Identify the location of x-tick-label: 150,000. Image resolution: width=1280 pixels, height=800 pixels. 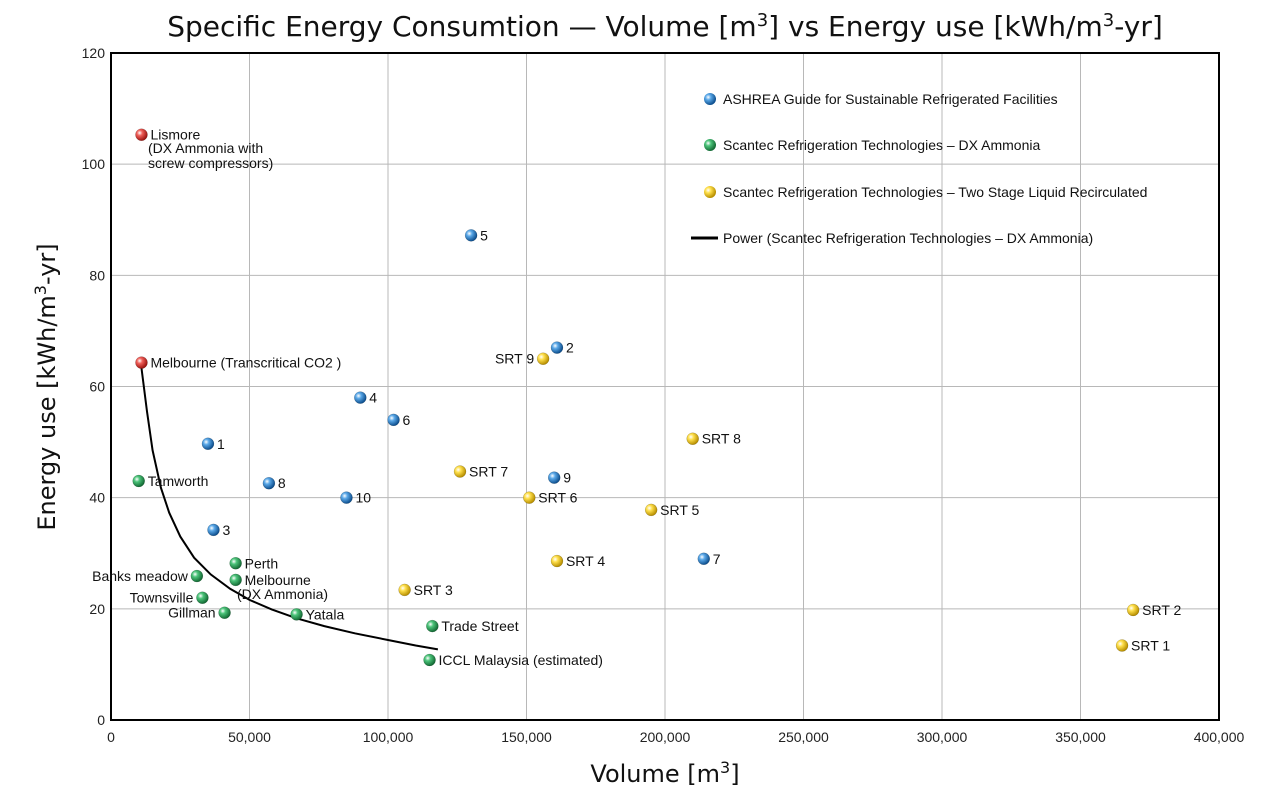
(526, 737).